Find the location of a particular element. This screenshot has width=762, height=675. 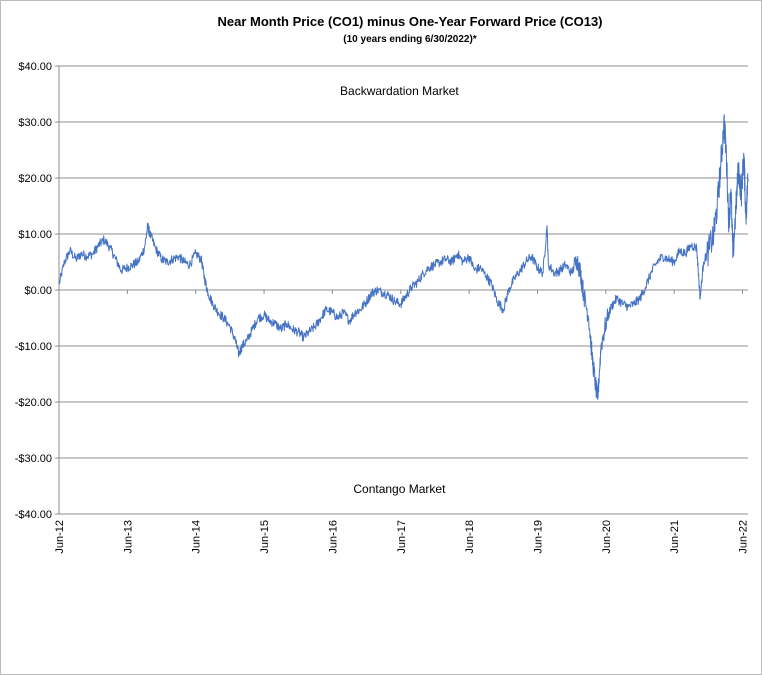

annotations: Backwardation Market Contango Market is located at coordinates (399, 290).